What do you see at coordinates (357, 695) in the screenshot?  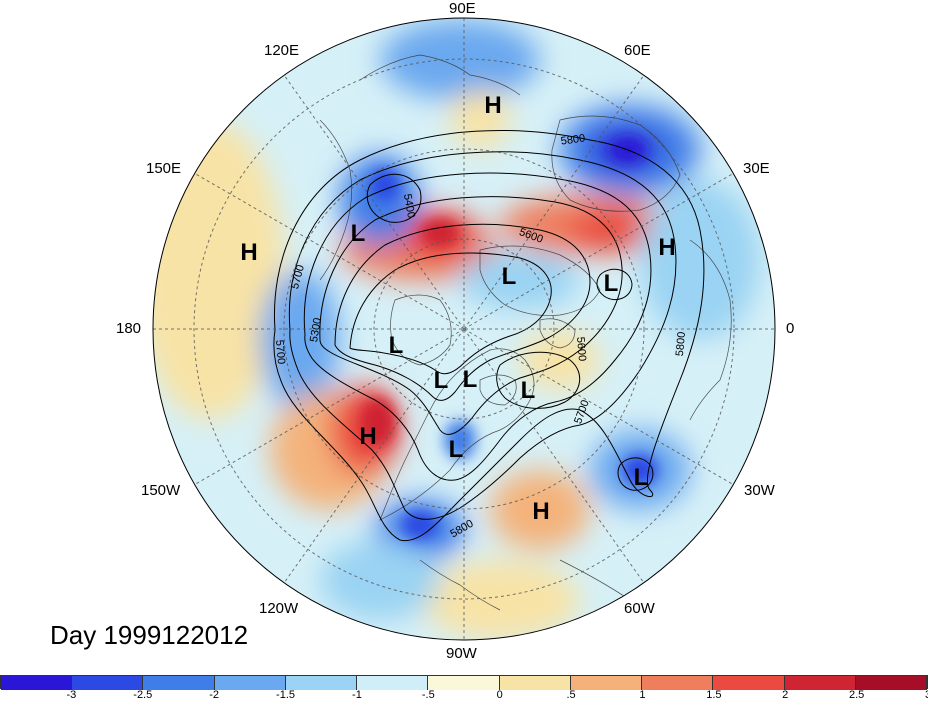 I see `colorbar-tick-label: -1` at bounding box center [357, 695].